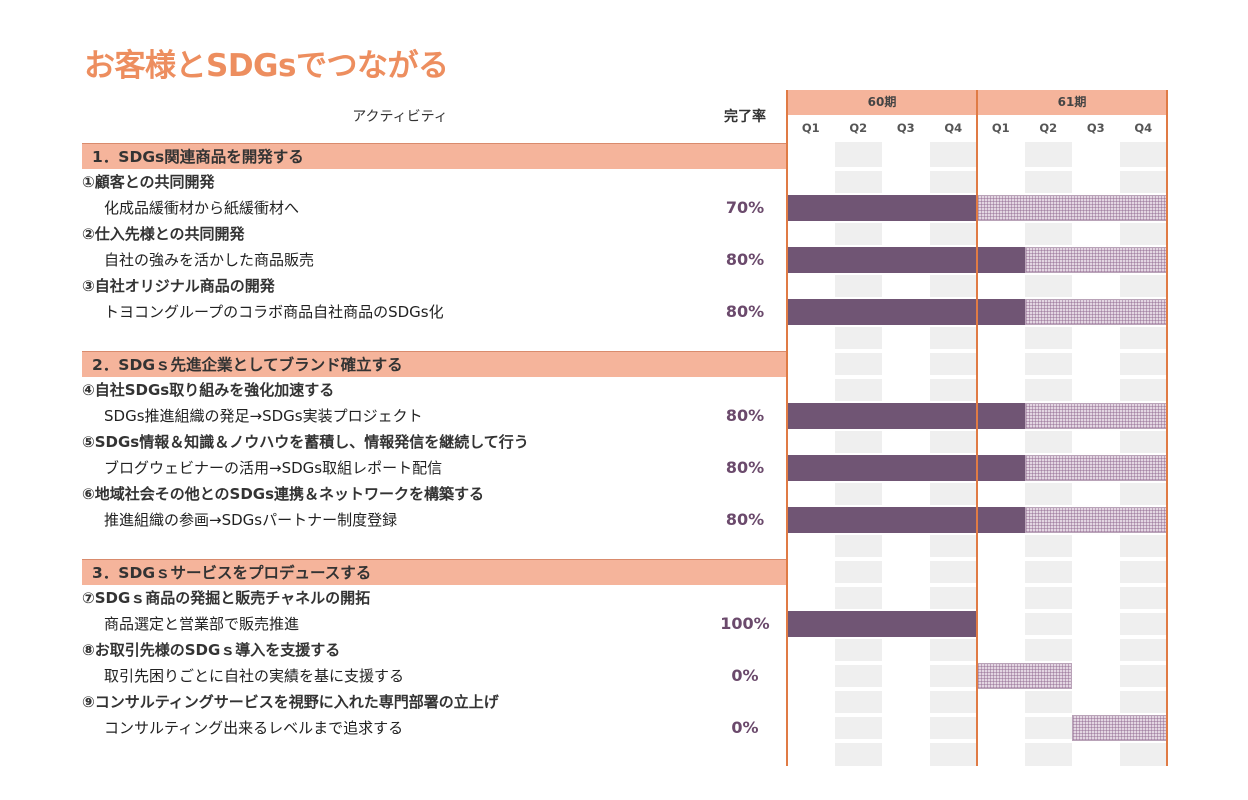  I want to click on completion-rate-column-header: 完了率, so click(745, 117).